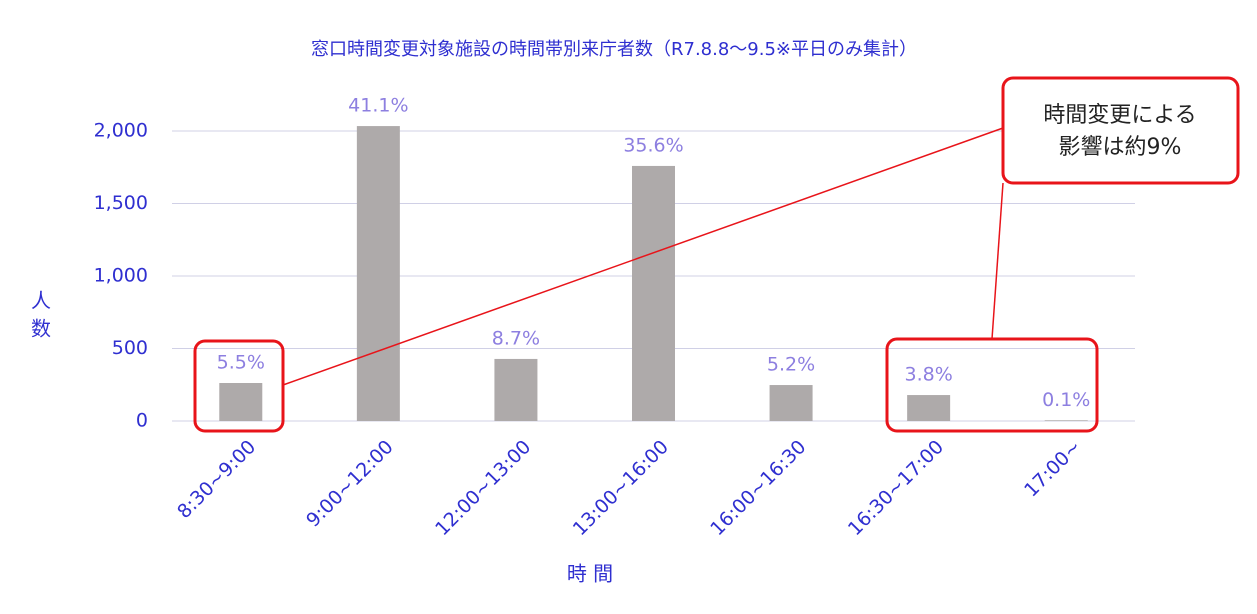 The width and height of the screenshot is (1257, 614). What do you see at coordinates (142, 421) in the screenshot?
I see `y-tick-label: 0` at bounding box center [142, 421].